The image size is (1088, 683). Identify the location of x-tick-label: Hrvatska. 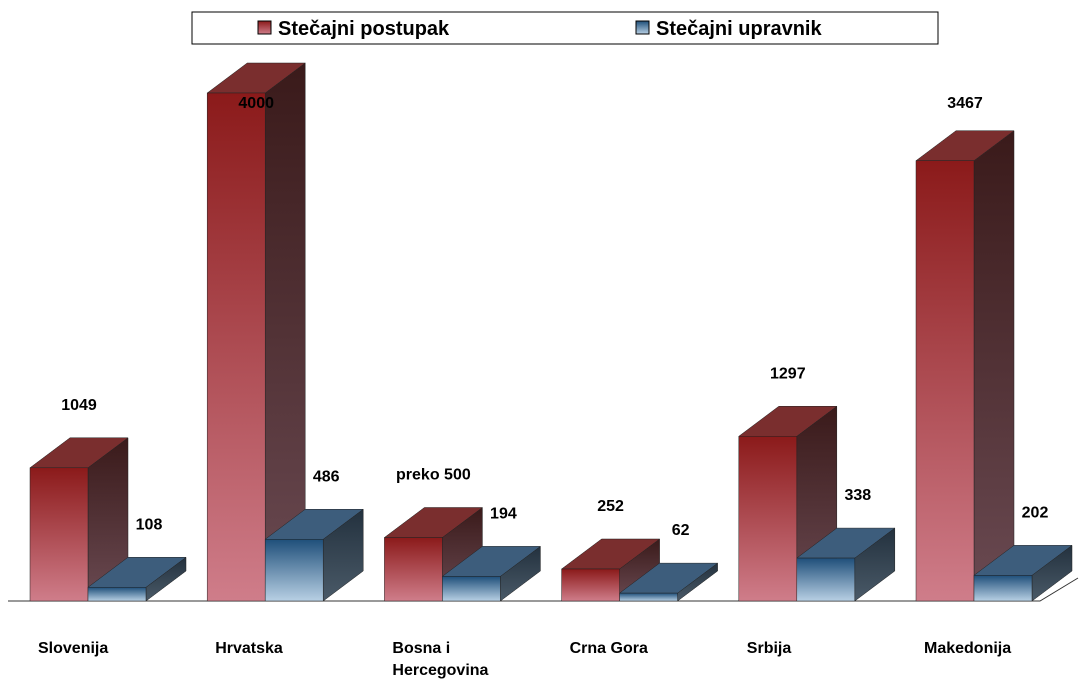
(249, 648).